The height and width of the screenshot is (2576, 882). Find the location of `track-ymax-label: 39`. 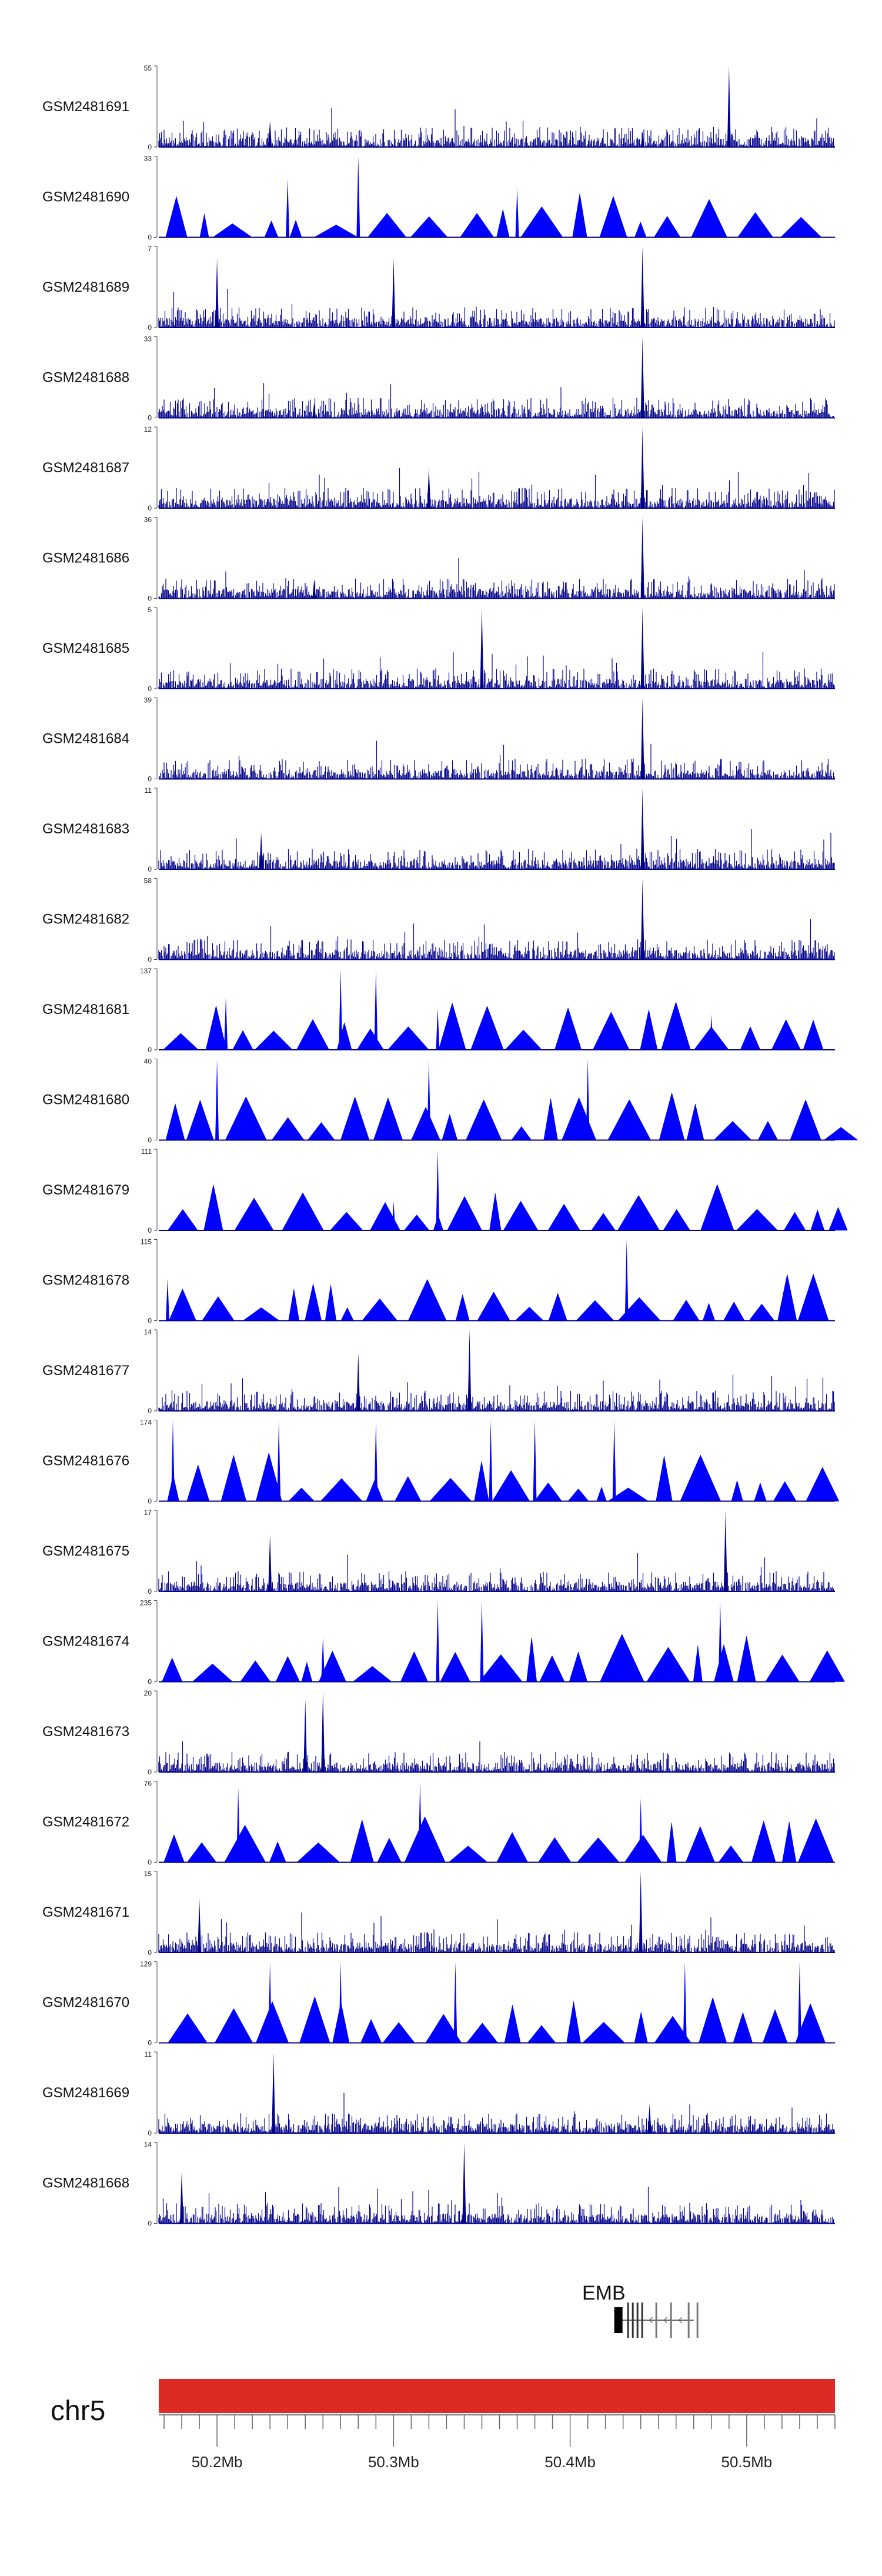

track-ymax-label: 39 is located at coordinates (148, 700).